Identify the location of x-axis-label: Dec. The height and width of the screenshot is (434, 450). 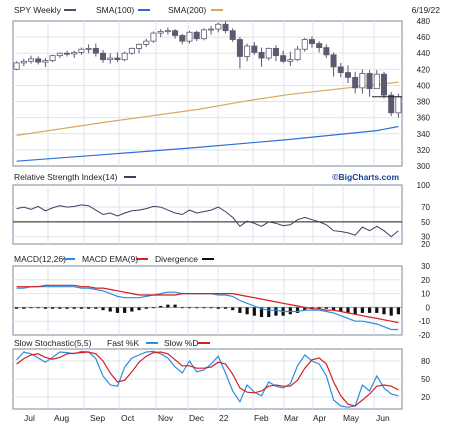
(197, 418).